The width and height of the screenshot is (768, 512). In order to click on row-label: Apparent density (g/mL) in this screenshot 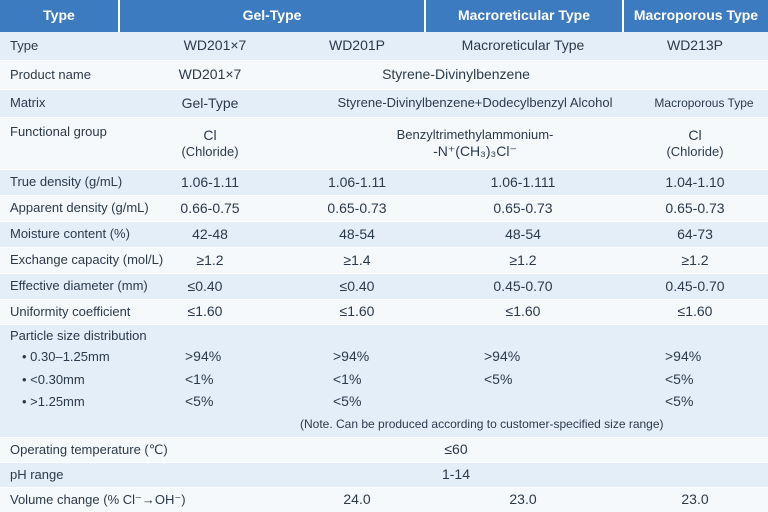, I will do `click(79, 208)`.